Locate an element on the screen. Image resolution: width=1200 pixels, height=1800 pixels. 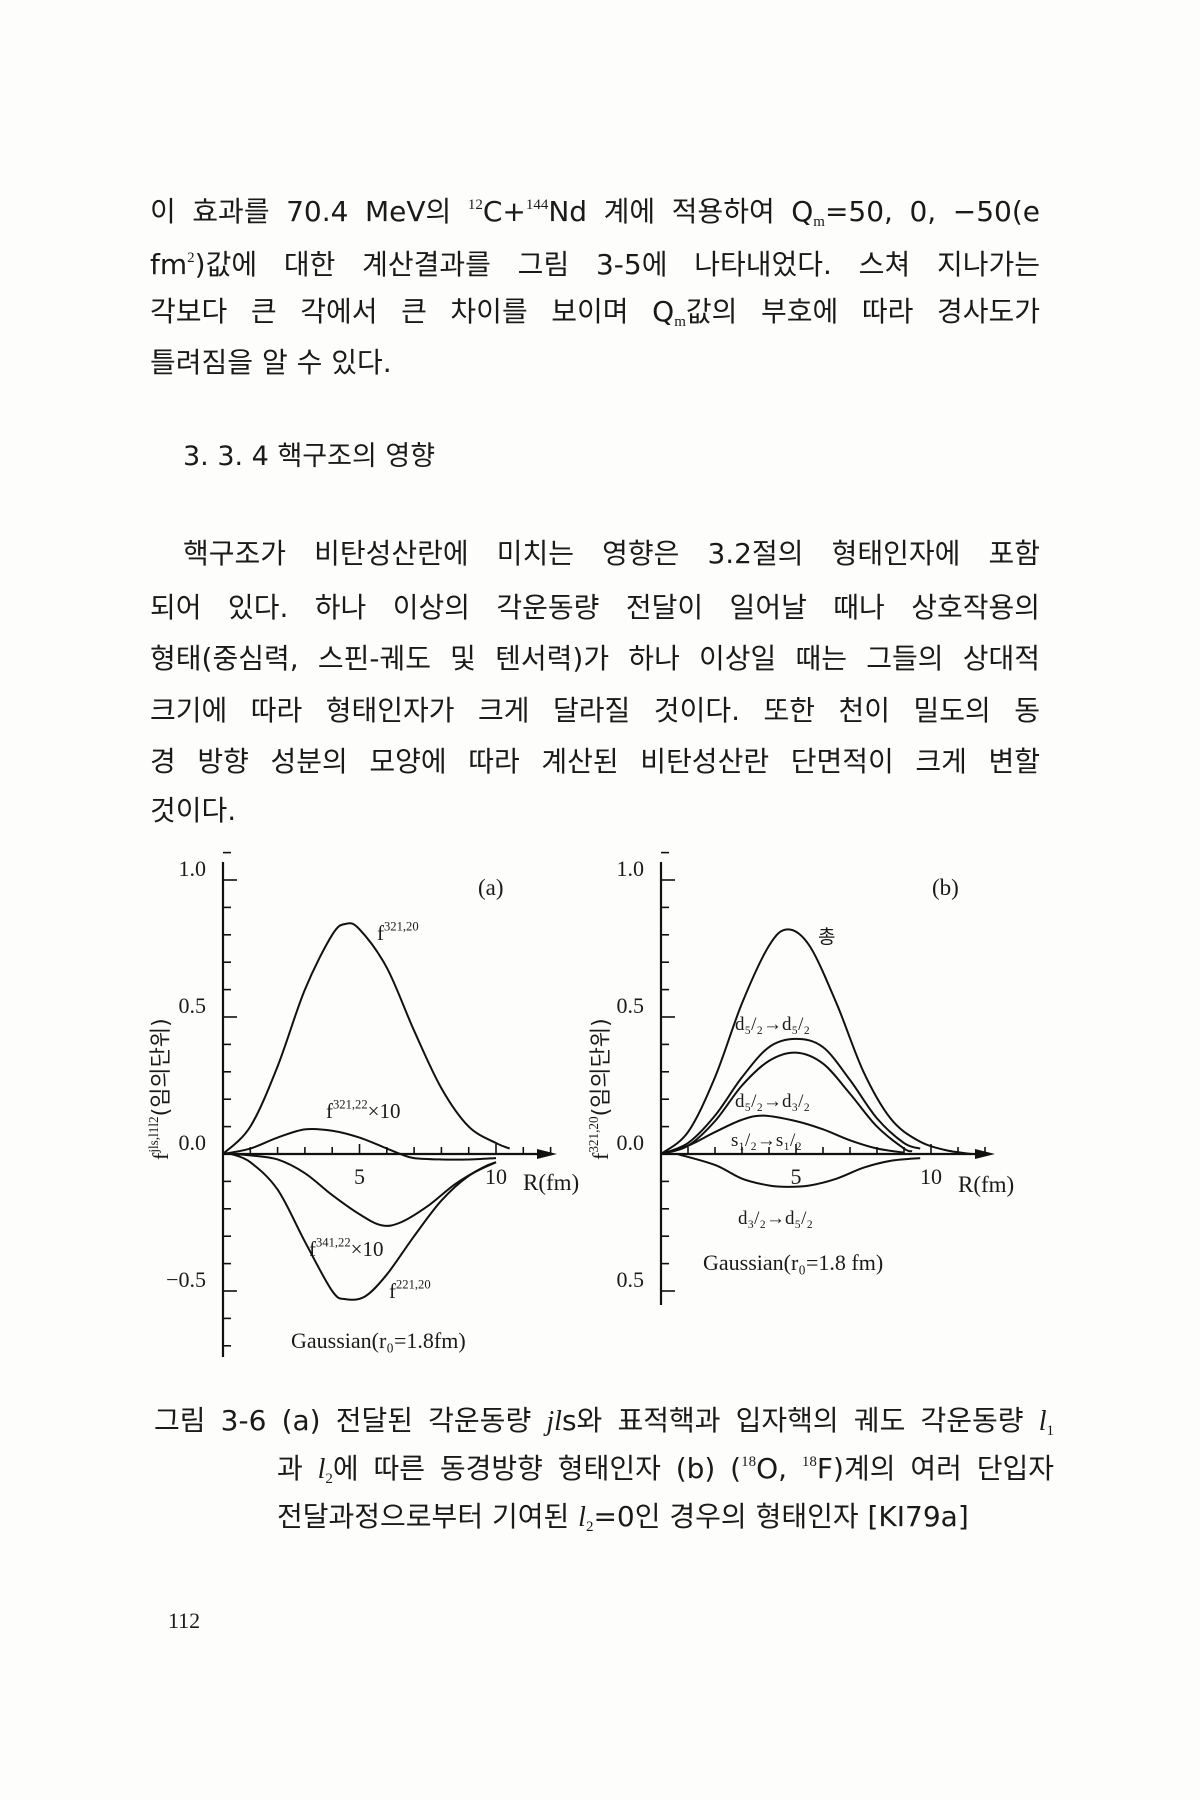
series-label: f321,20 is located at coordinates (398, 932).